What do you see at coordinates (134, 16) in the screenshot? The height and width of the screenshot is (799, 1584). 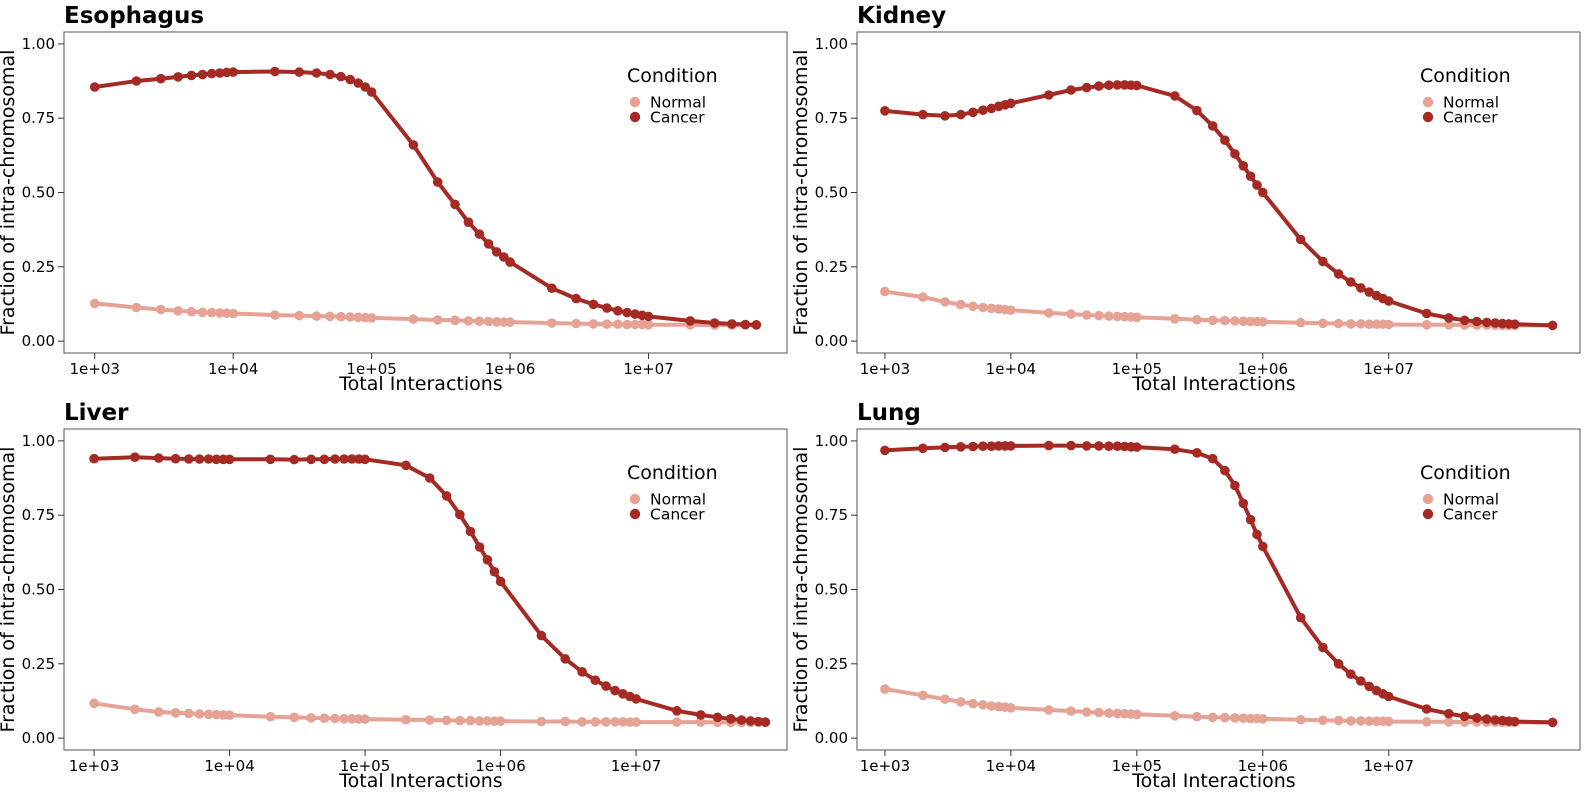 I see `panel-title: Esophagus` at bounding box center [134, 16].